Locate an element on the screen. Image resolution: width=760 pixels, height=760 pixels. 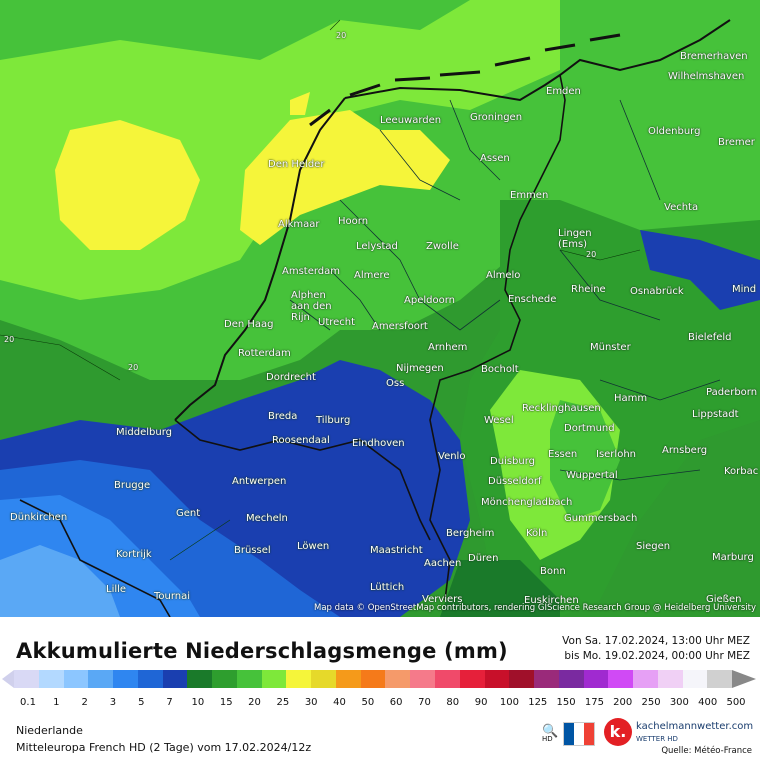
city-label-euskirchen: Euskirchen is located at coordinates (551, 600).